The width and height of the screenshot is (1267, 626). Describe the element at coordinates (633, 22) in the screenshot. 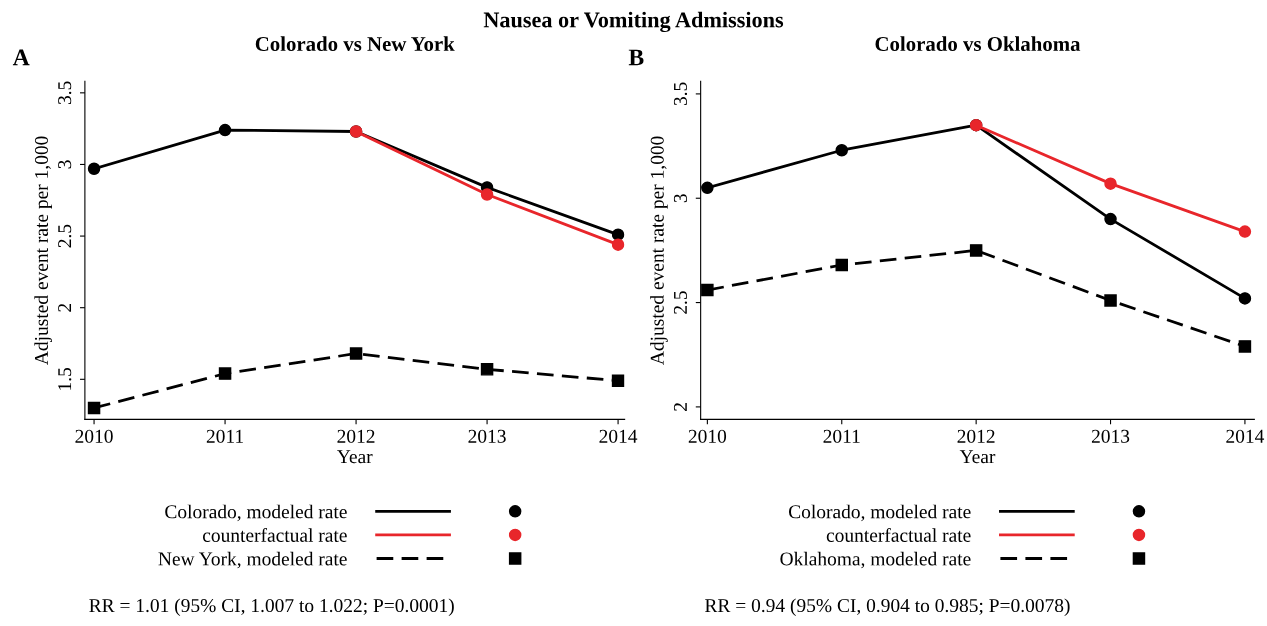

I see `text: Nausea or Vomiting Admissions` at that location.